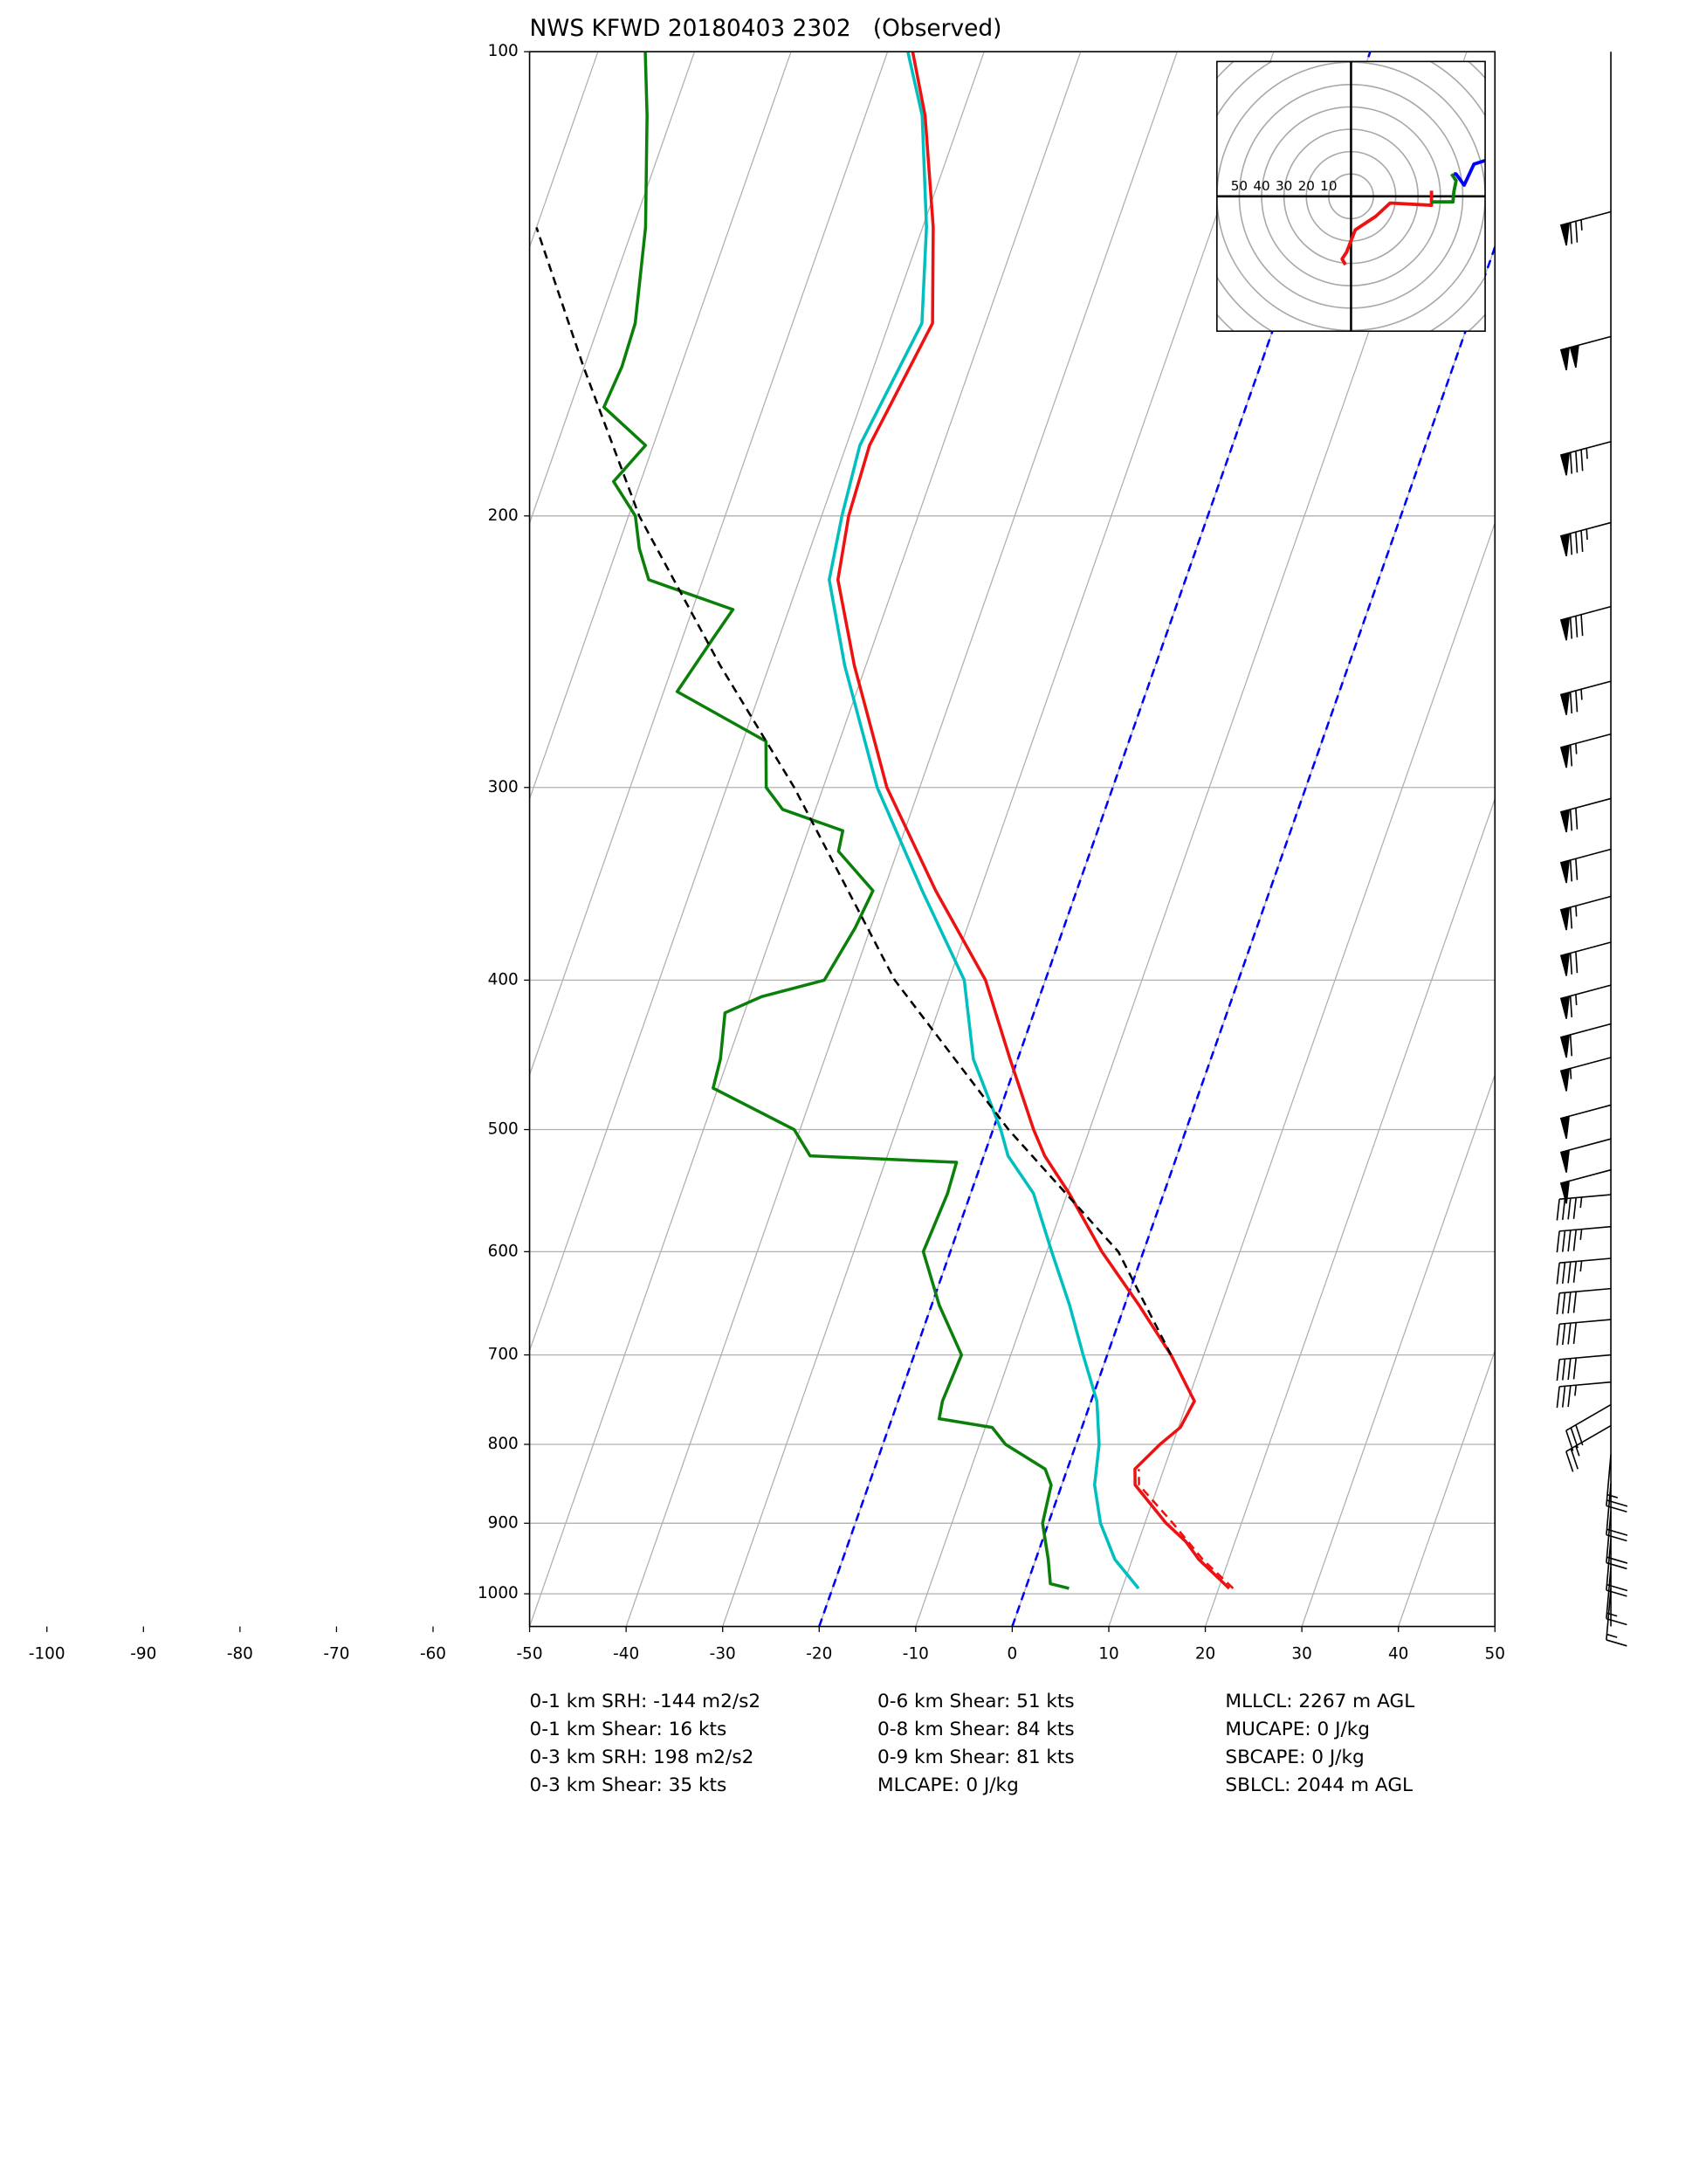 Image resolution: width=1699 pixels, height=2184 pixels. What do you see at coordinates (1013, 1654) in the screenshot?
I see `x-tick-label: 0` at bounding box center [1013, 1654].